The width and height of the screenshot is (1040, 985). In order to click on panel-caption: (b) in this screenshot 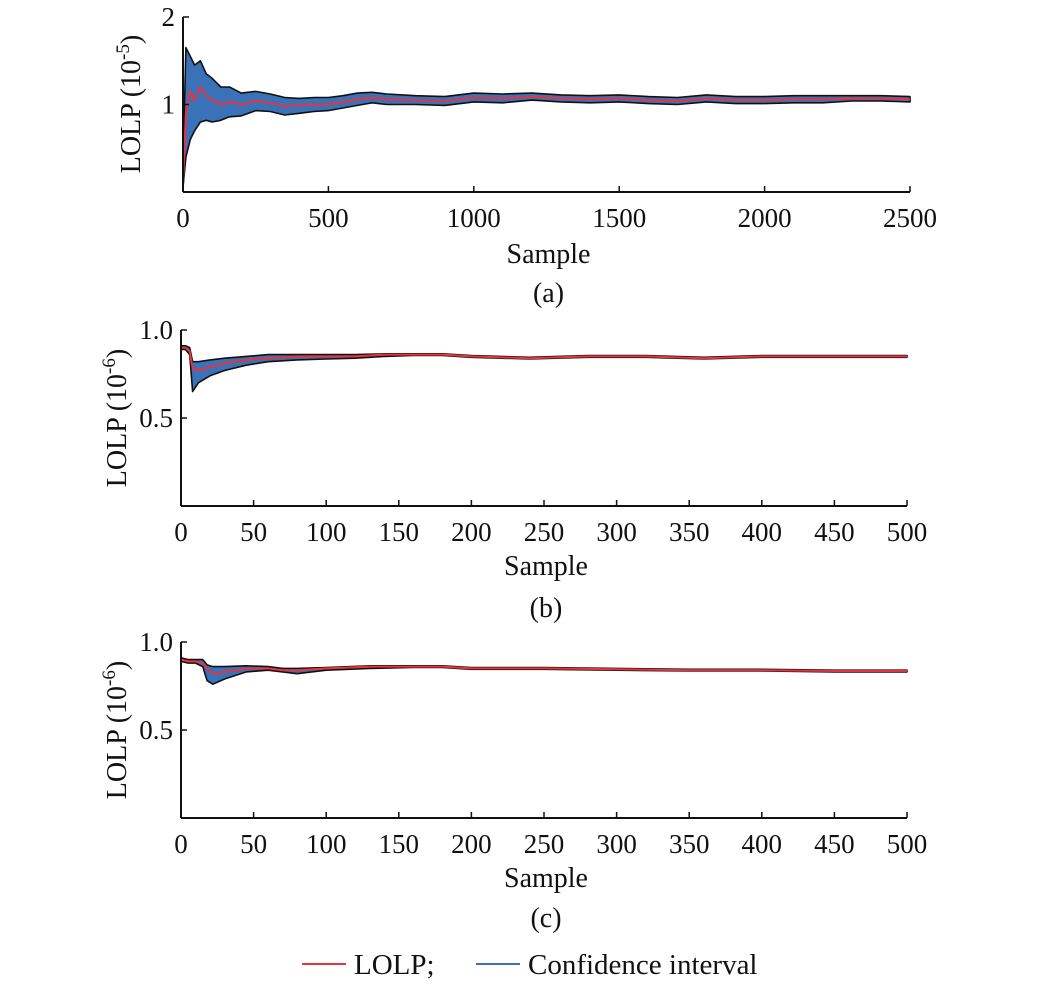, I will do `click(546, 608)`.